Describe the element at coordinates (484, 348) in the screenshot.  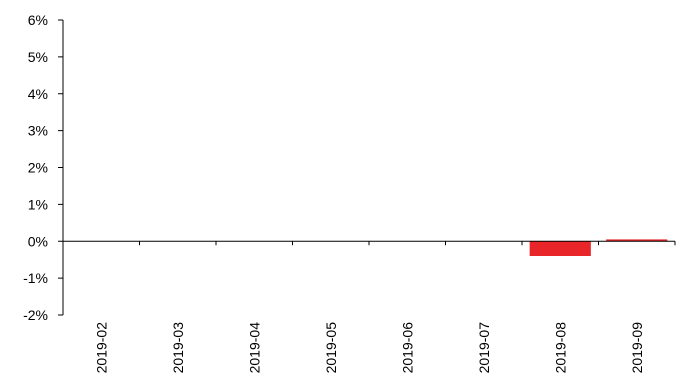
I see `x-tick-label: 2019-07` at that location.